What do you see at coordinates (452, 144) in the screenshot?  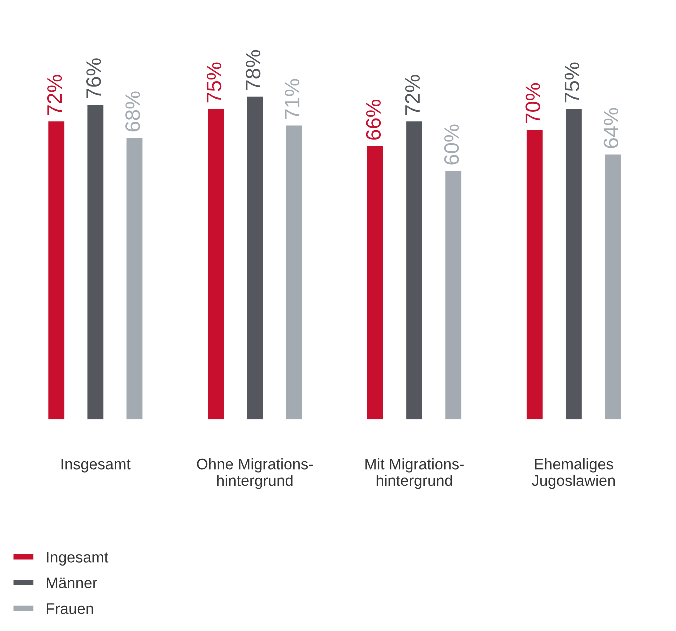 I see `data-label: 60%` at bounding box center [452, 144].